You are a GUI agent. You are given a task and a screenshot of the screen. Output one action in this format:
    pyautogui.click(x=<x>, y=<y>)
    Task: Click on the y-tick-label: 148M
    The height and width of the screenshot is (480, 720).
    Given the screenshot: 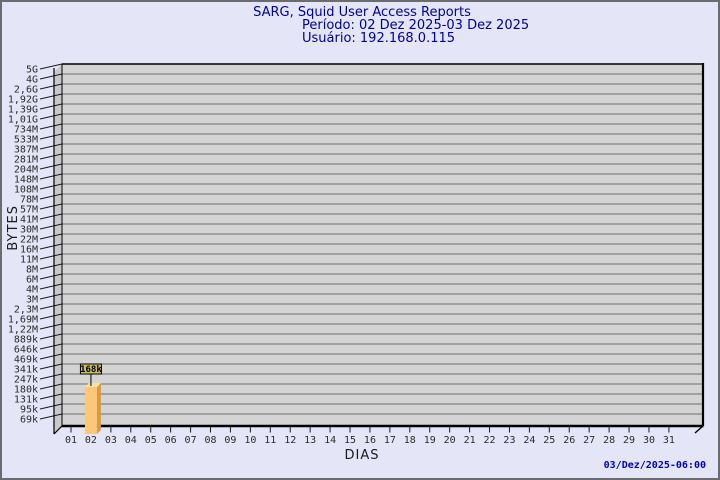 What is the action you would take?
    pyautogui.click(x=26, y=180)
    